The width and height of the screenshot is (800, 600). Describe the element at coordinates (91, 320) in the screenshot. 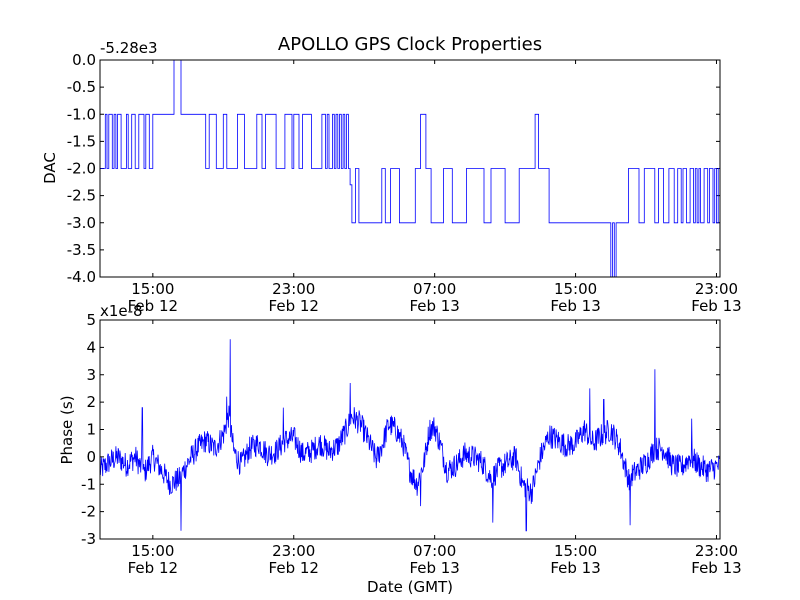

I see `y-tick-label: 5` at that location.